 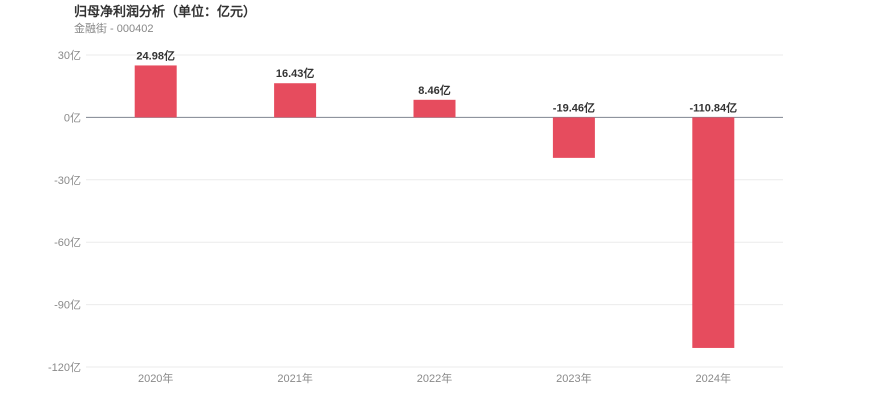 I want to click on y-tick-label: -120亿, so click(x=64, y=367).